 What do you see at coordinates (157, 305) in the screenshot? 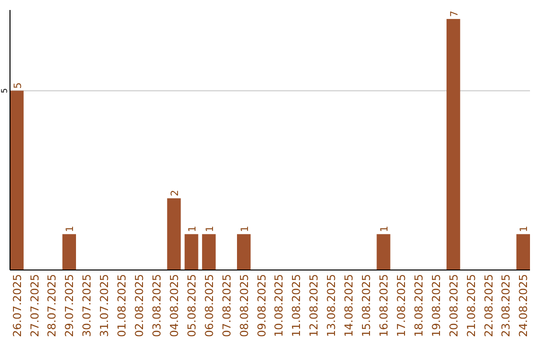
I see `x-tick-label: 03.08.2025` at bounding box center [157, 305].